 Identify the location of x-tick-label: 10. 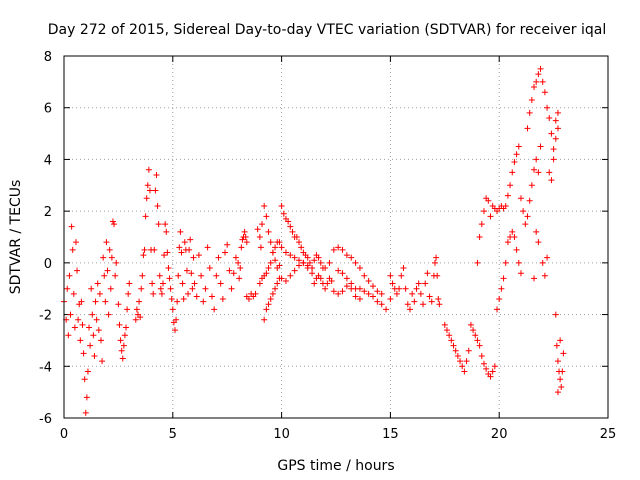
(281, 434).